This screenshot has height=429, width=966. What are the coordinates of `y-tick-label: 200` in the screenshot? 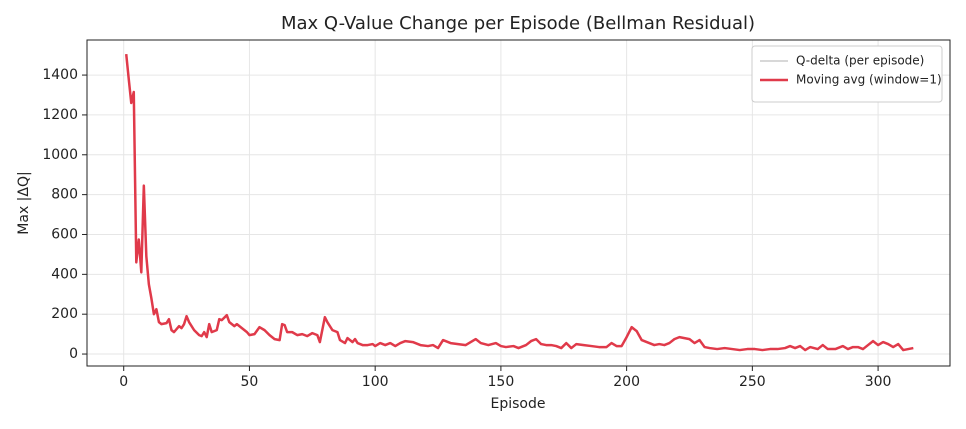 It's located at (64, 314).